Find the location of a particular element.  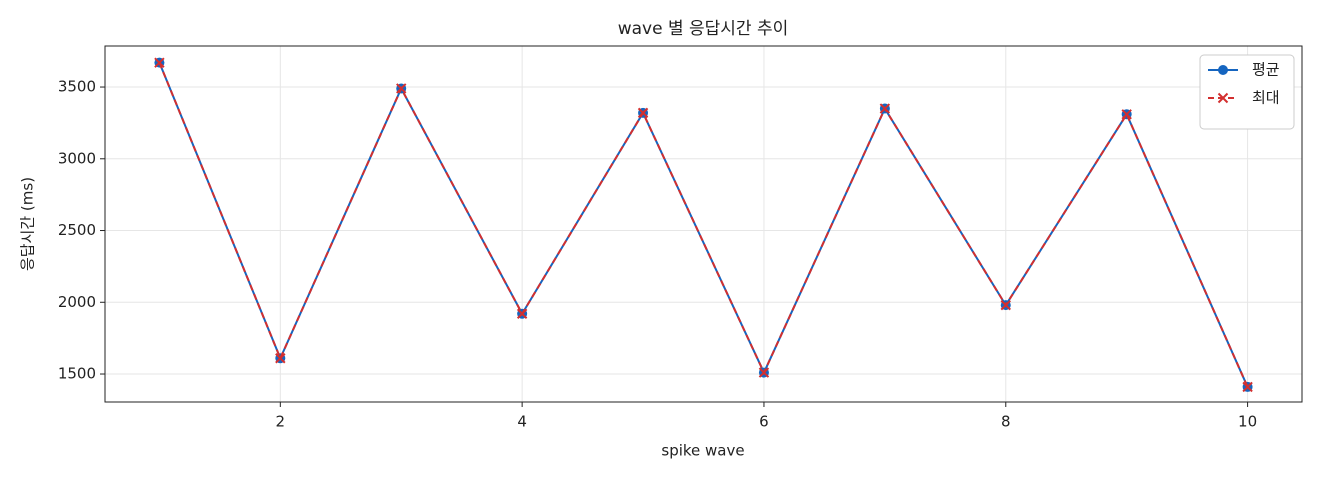

chart-title: wave 별 응답시간 추이 is located at coordinates (703, 29).